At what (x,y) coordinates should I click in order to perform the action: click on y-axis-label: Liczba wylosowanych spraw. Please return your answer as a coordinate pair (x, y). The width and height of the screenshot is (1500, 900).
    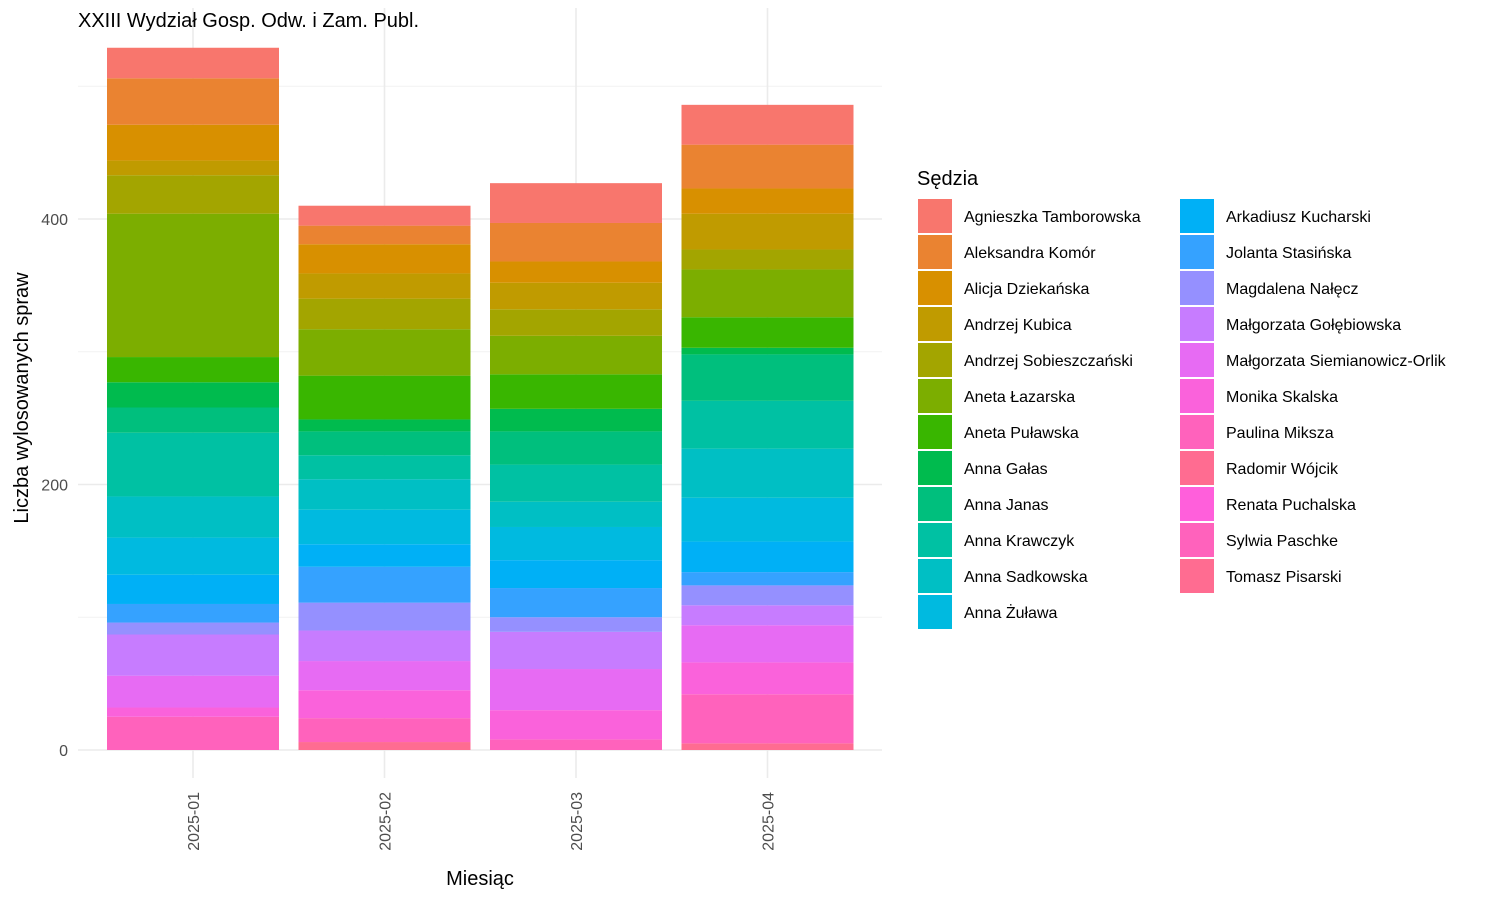
    Looking at the image, I should click on (22, 398).